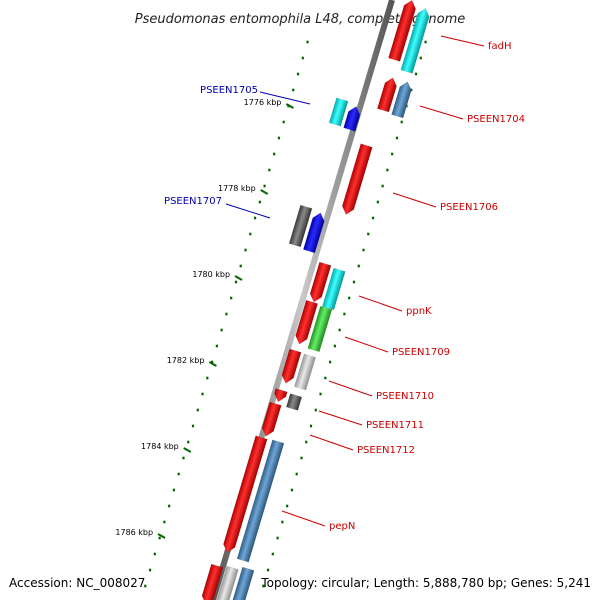 The image size is (600, 600). I want to click on scale-tick-label: 1778 kbp, so click(237, 188).